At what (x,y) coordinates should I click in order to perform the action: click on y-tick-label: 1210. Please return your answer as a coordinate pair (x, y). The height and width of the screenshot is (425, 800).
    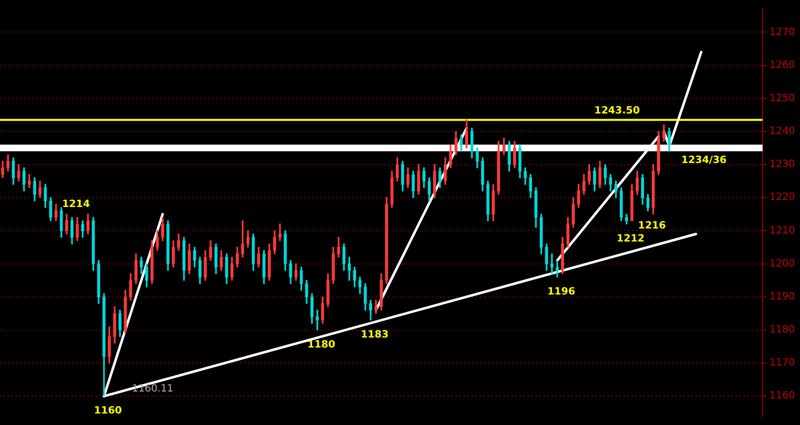
    Looking at the image, I should click on (783, 230).